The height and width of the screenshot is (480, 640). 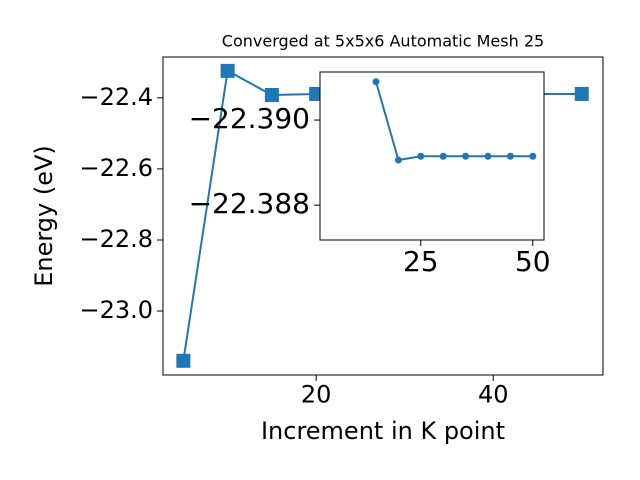 What do you see at coordinates (116, 168) in the screenshot?
I see `y-tick-label: −22.6` at bounding box center [116, 168].